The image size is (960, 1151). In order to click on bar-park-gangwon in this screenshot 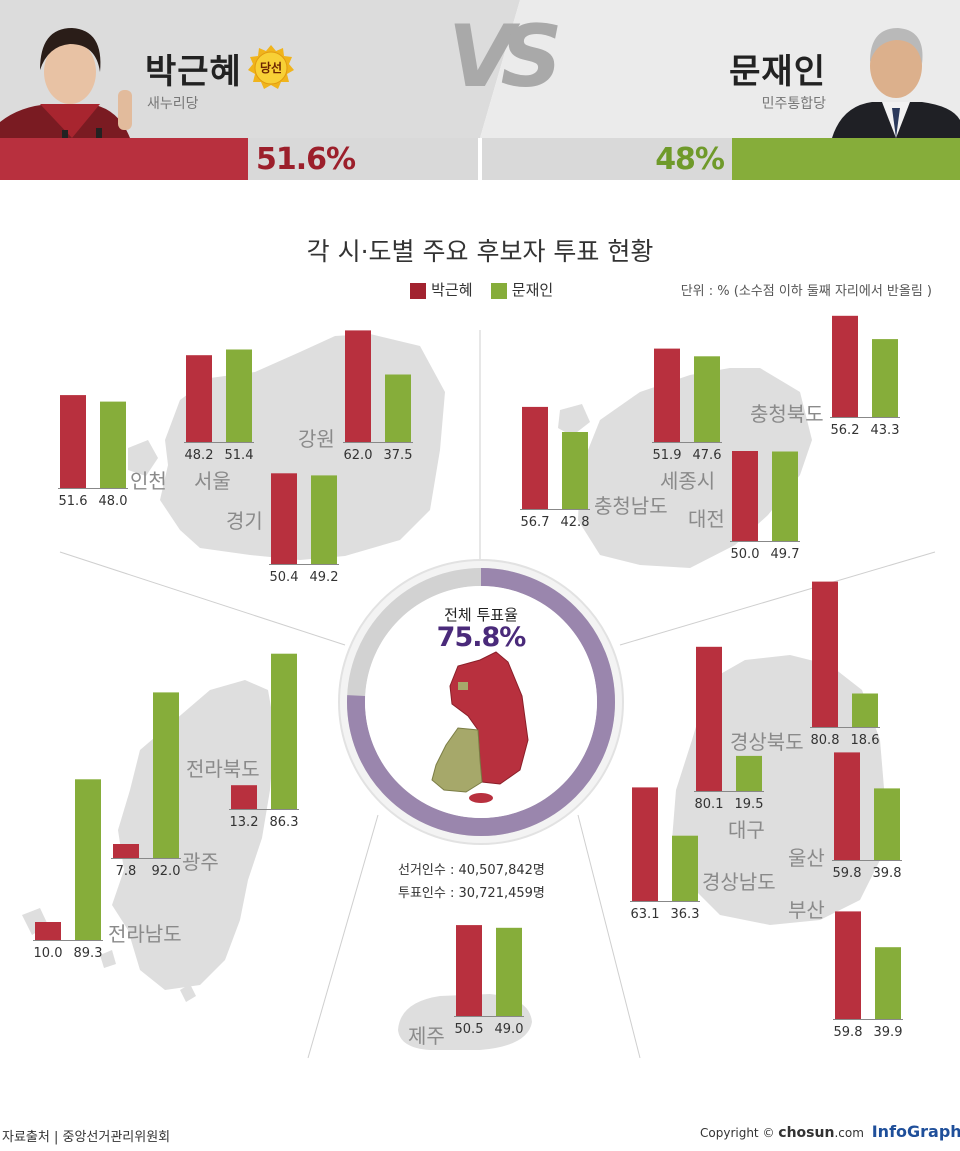, I will do `click(358, 386)`.